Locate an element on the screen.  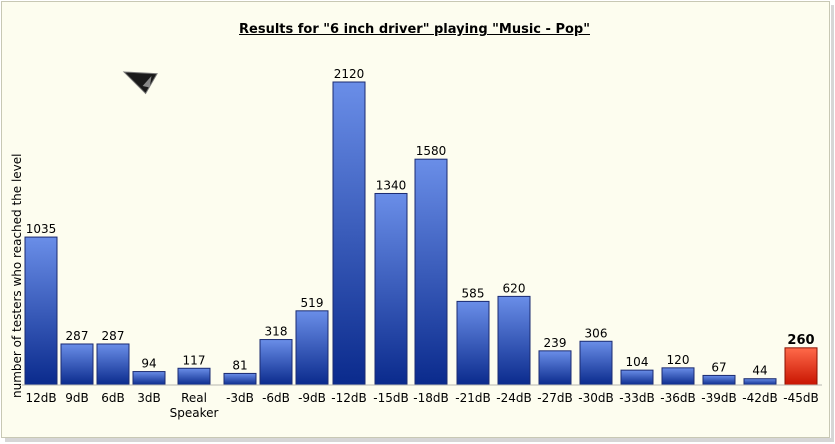
x-tick-label: -36dB is located at coordinates (677, 398).